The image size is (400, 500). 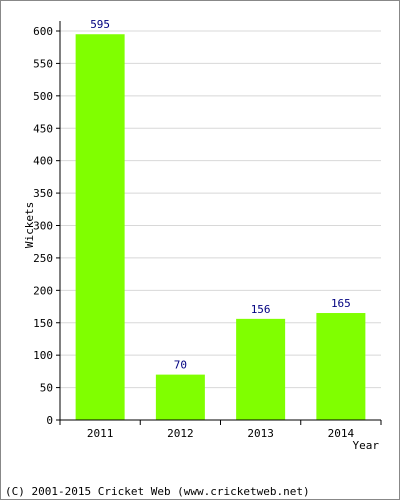 I want to click on y-tick-label: 400, so click(x=43, y=161).